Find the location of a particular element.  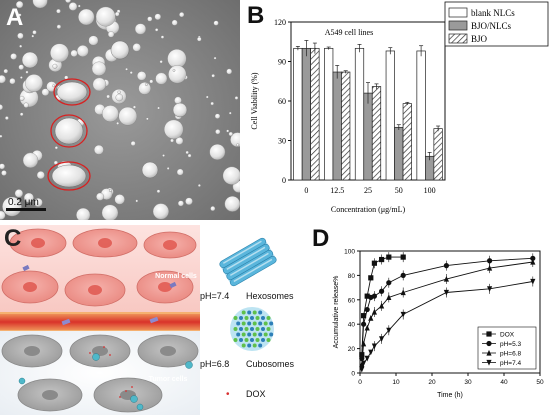

legend-label: BJO/NLCs is located at coordinates (491, 26).